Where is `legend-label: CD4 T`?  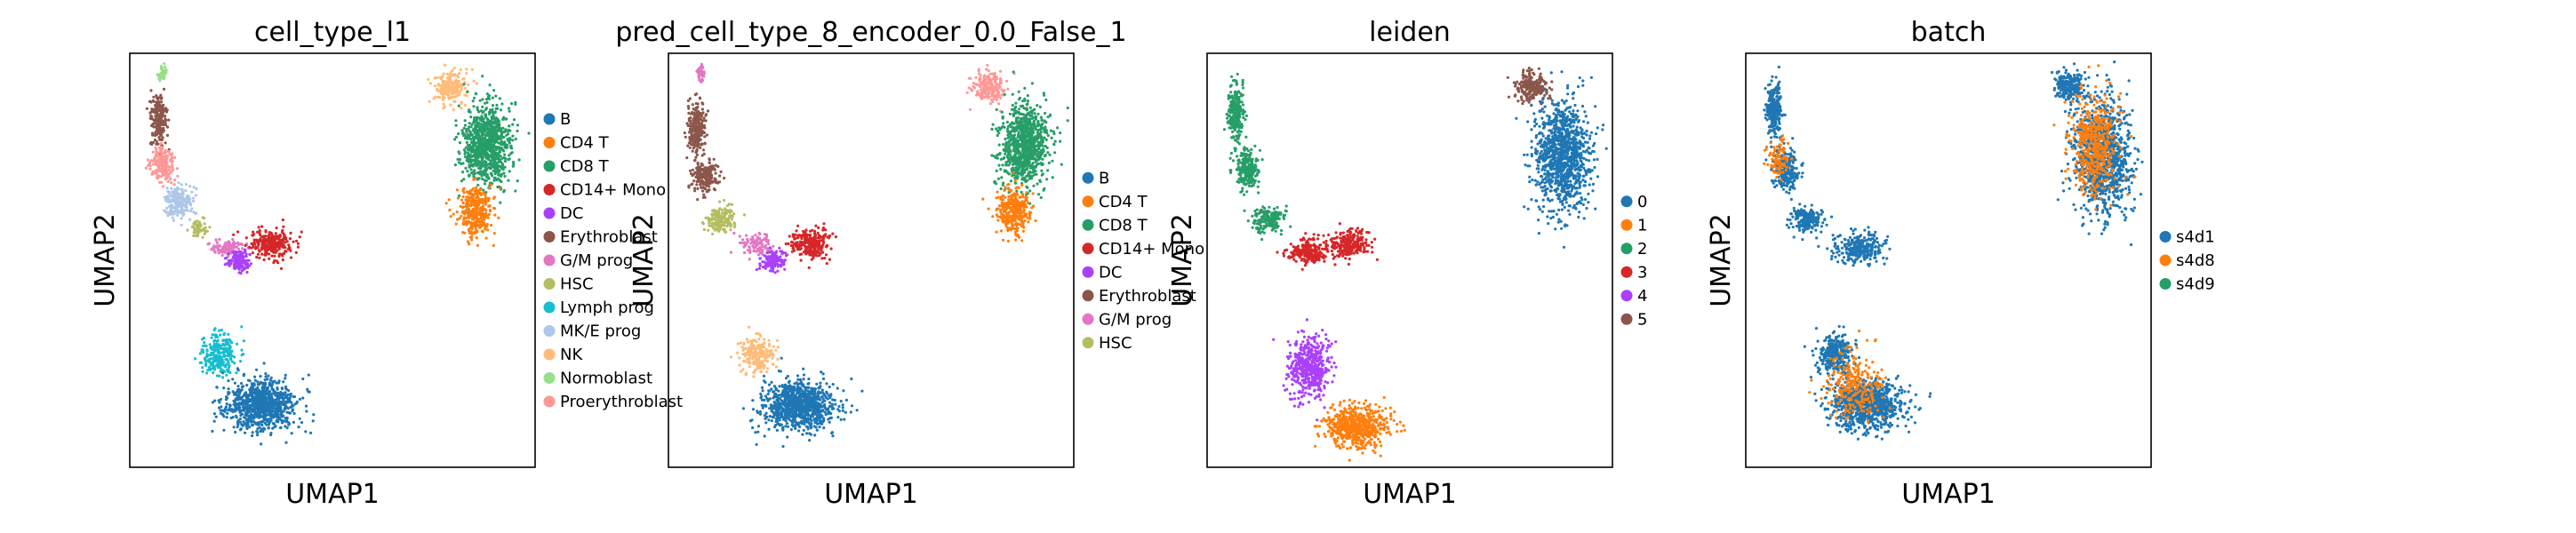
legend-label: CD4 T is located at coordinates (585, 143).